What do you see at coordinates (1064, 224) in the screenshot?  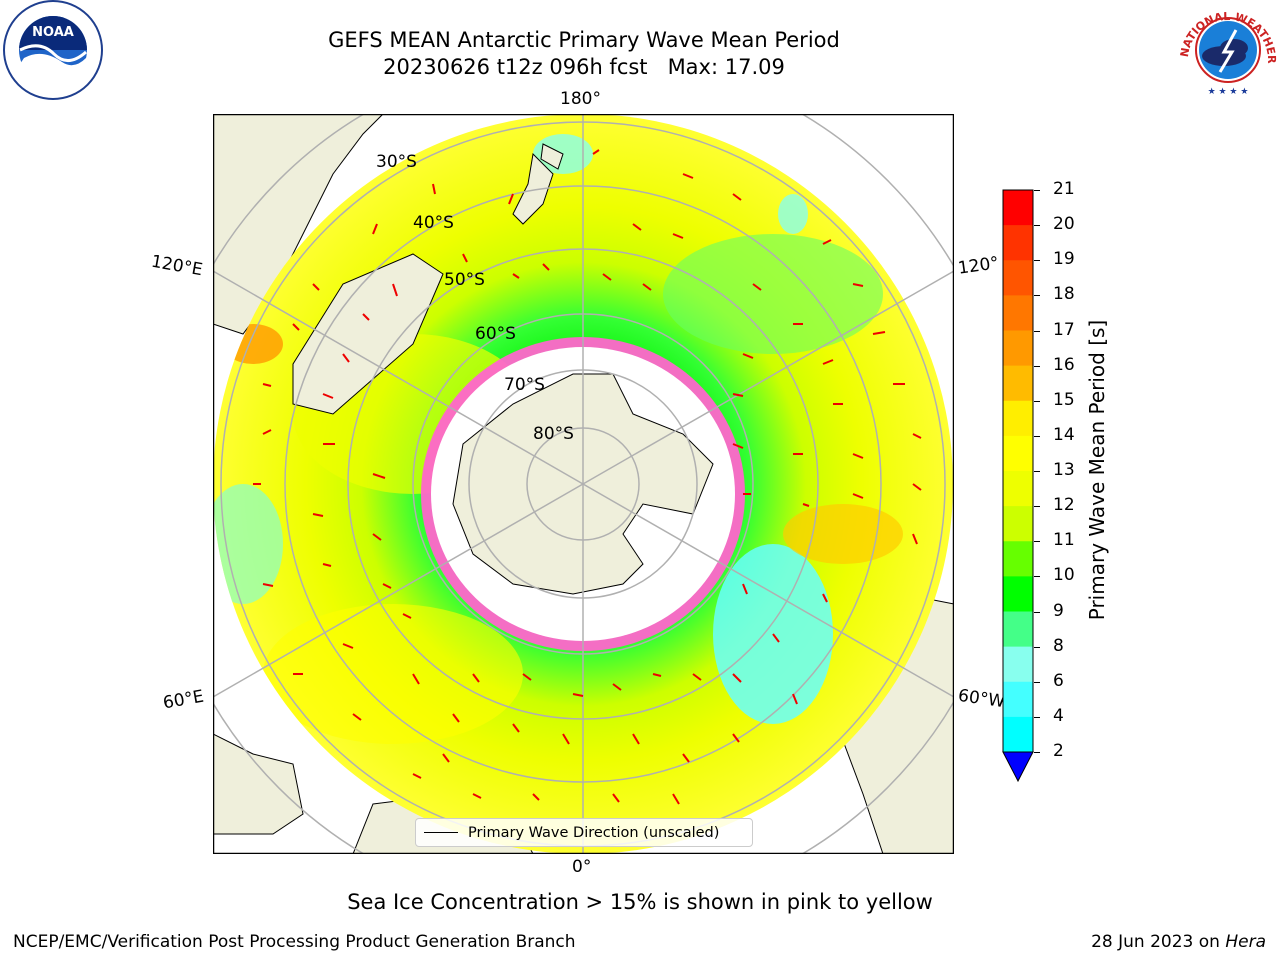 I see `colorbar-tick-label: 20` at bounding box center [1064, 224].